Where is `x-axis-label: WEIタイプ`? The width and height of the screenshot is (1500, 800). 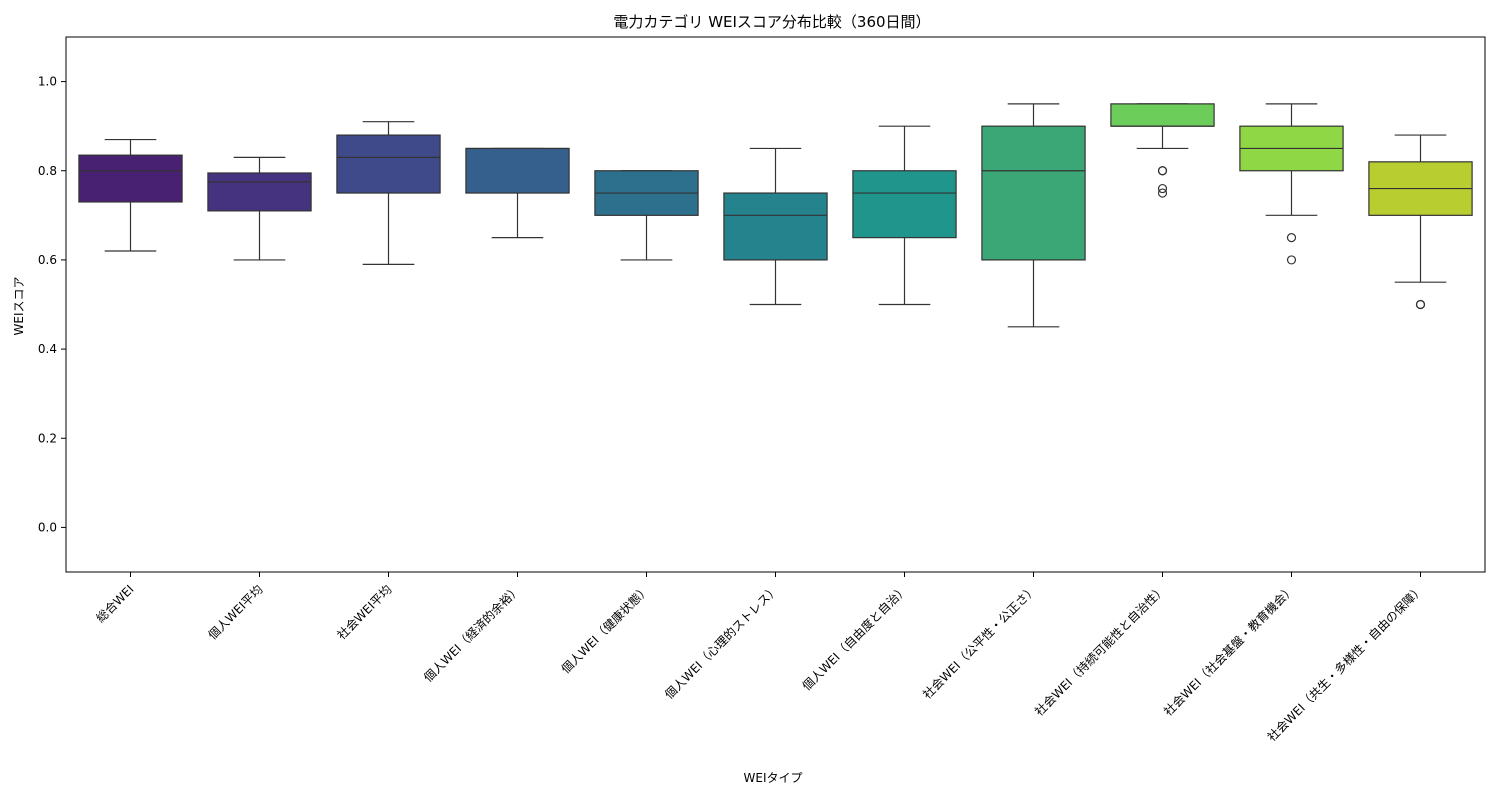 x-axis-label: WEIタイプ is located at coordinates (773, 778).